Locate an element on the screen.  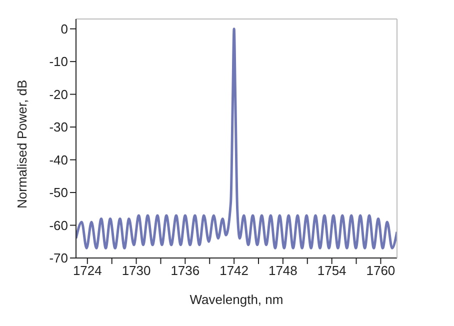
y-axis-title: Normalised Power, dB is located at coordinates (22, 144).